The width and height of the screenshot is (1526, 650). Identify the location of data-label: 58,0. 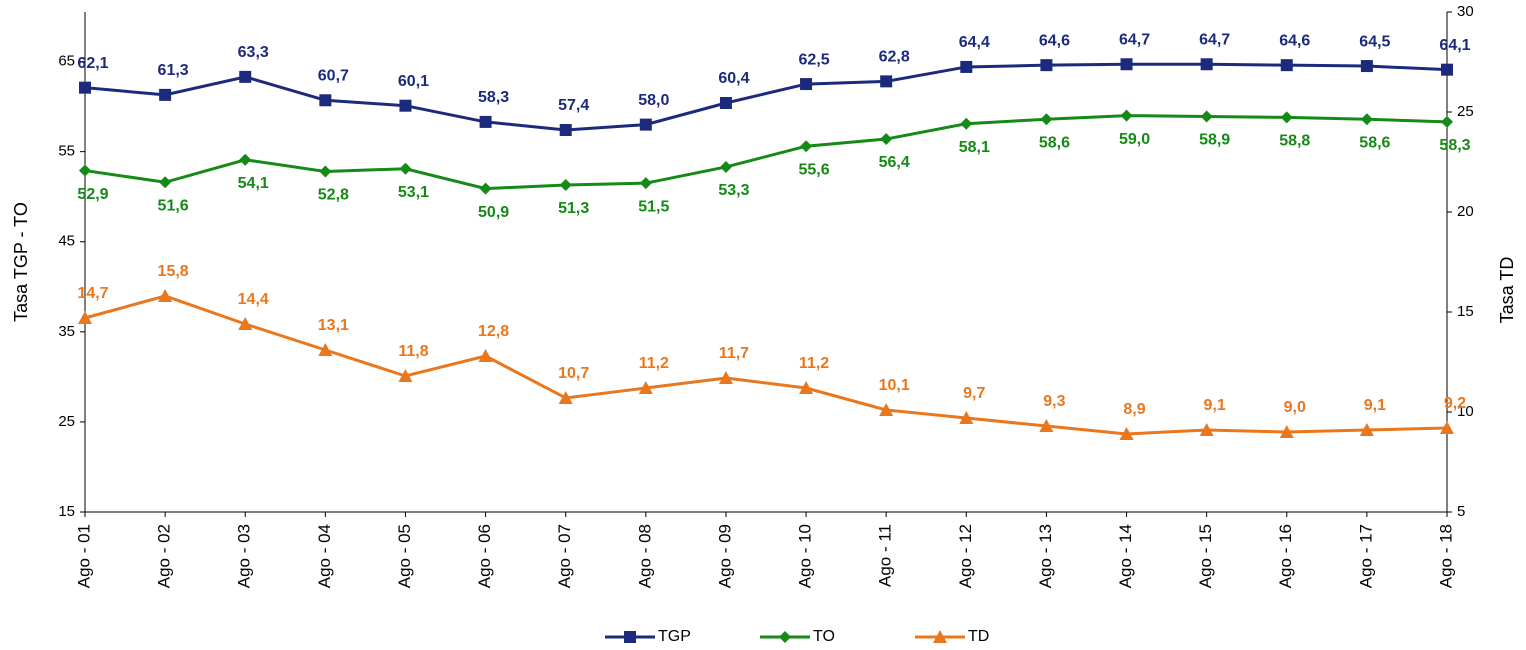
(653, 100).